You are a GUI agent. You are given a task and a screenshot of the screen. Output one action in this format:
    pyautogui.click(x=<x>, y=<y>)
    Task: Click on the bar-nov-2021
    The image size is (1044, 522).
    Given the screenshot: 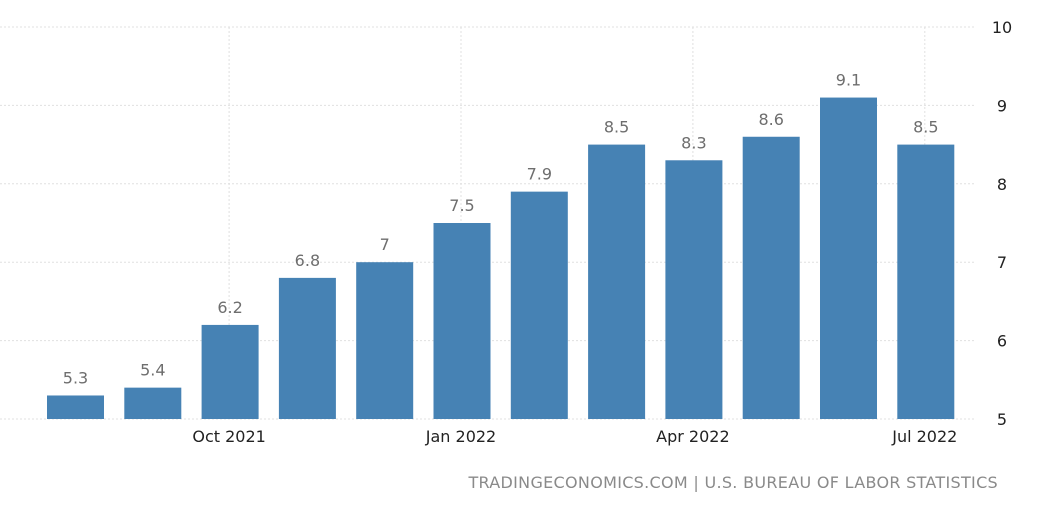 What is the action you would take?
    pyautogui.click(x=307, y=348)
    